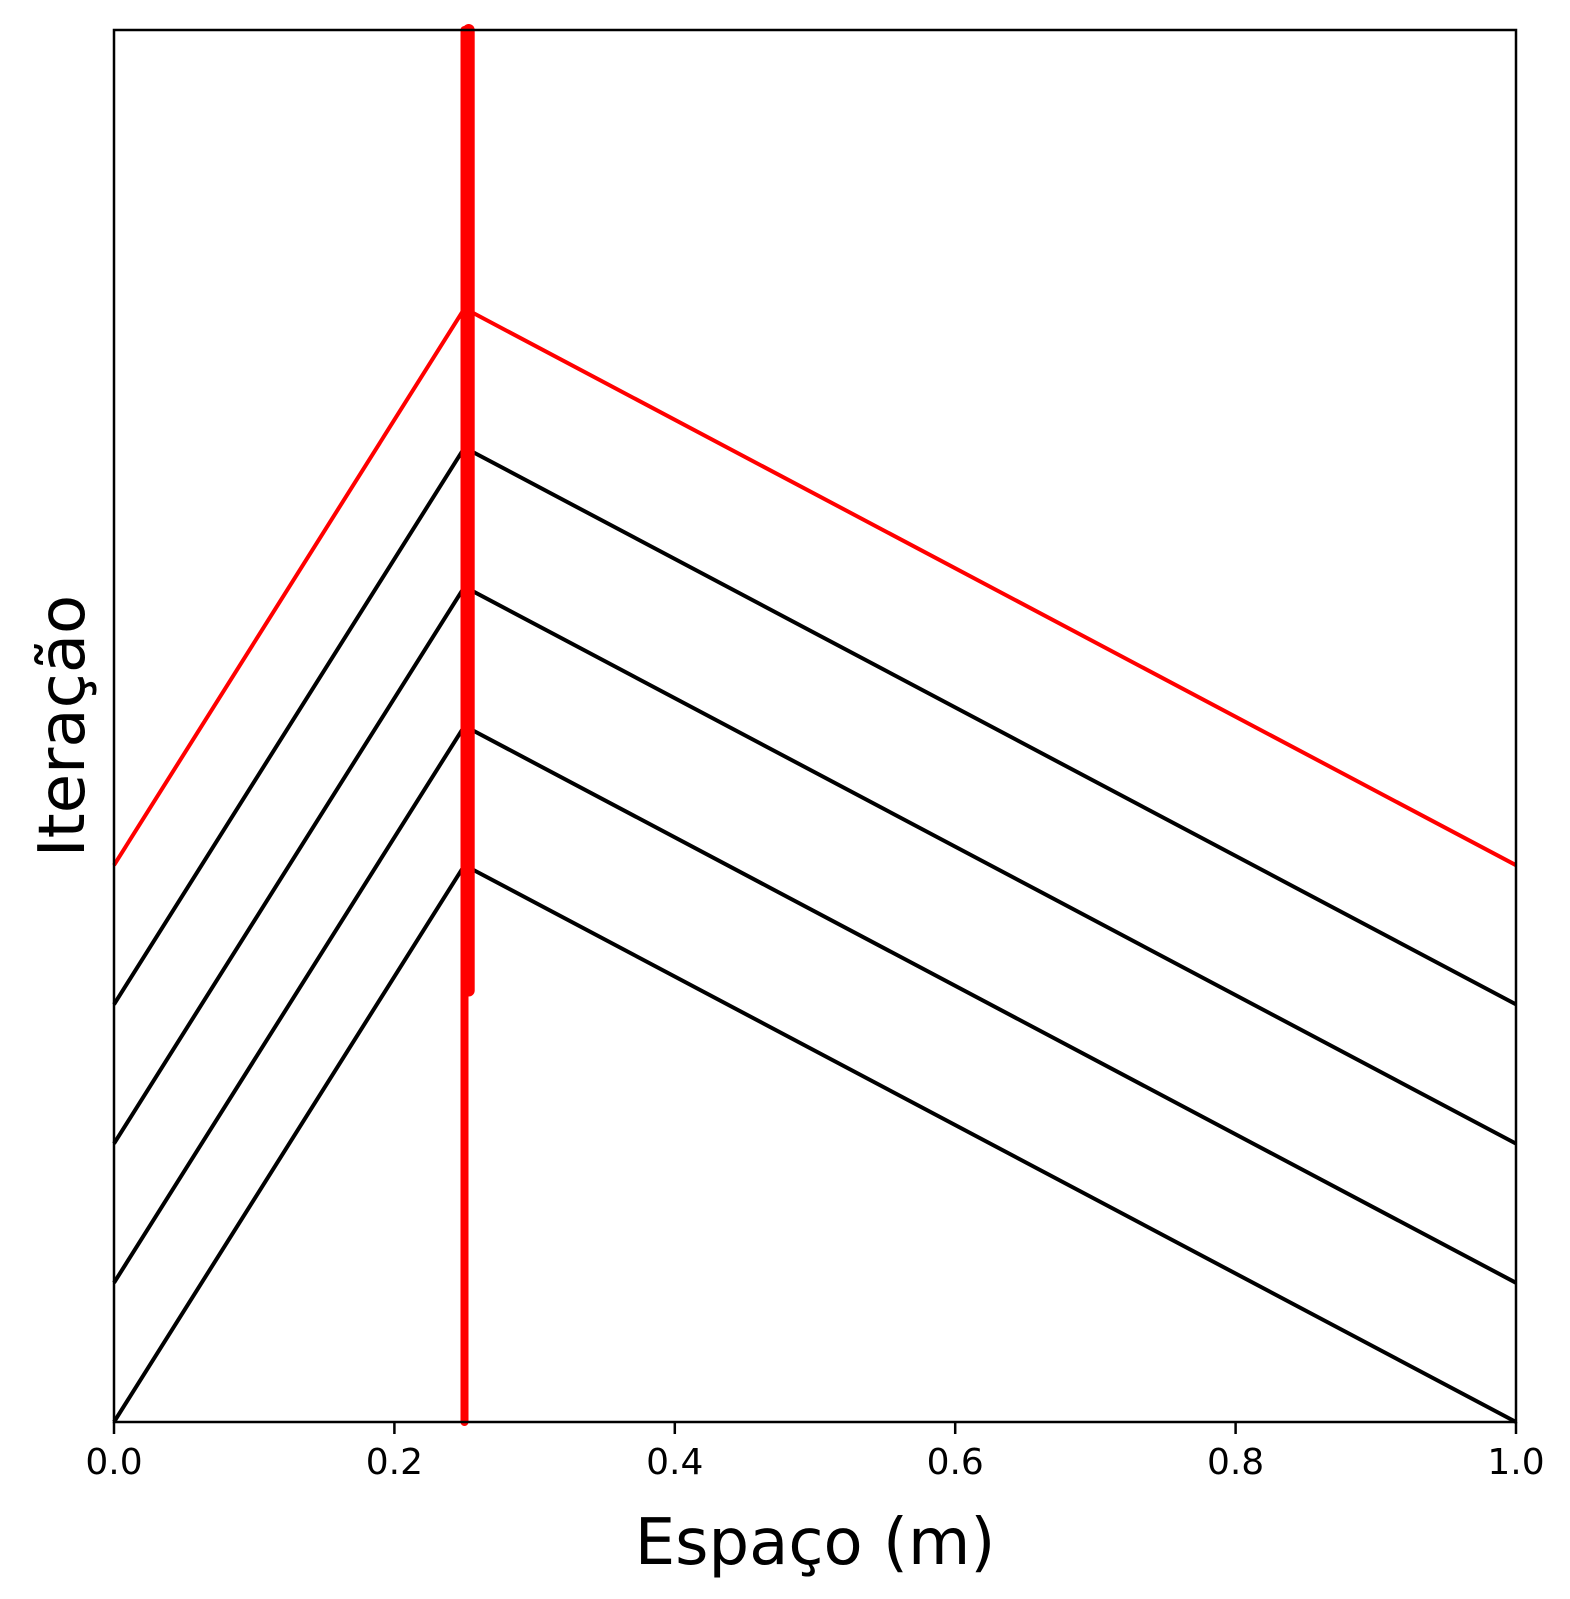  What do you see at coordinates (815, 1543) in the screenshot?
I see `x-axis-title: Espaço (m)` at bounding box center [815, 1543].